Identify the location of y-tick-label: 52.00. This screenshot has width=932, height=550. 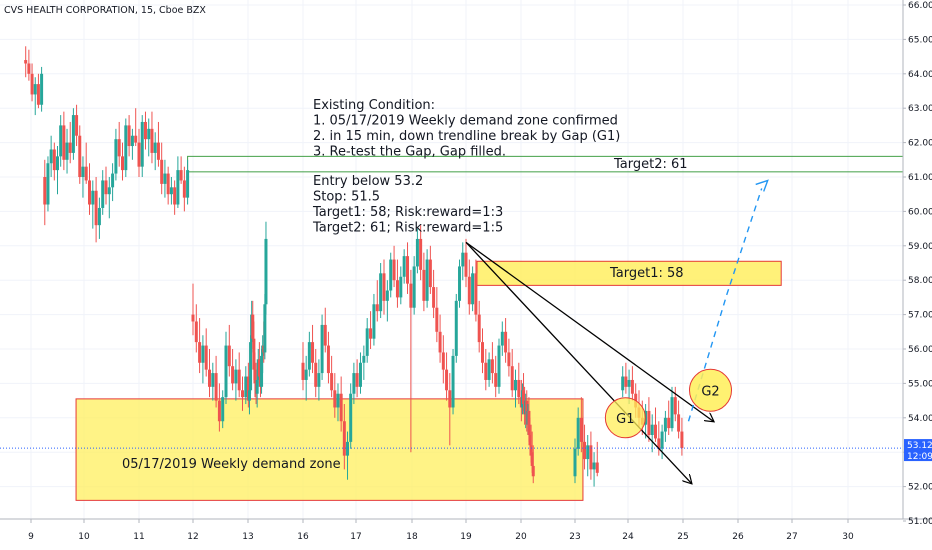
(920, 488).